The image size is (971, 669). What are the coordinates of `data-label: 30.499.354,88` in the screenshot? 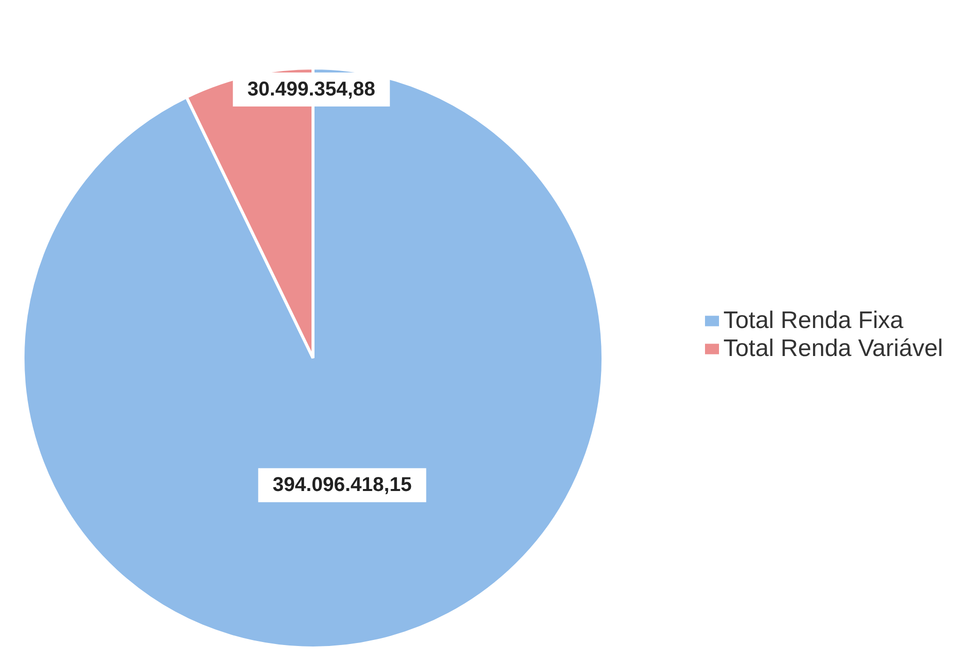 It's located at (311, 89).